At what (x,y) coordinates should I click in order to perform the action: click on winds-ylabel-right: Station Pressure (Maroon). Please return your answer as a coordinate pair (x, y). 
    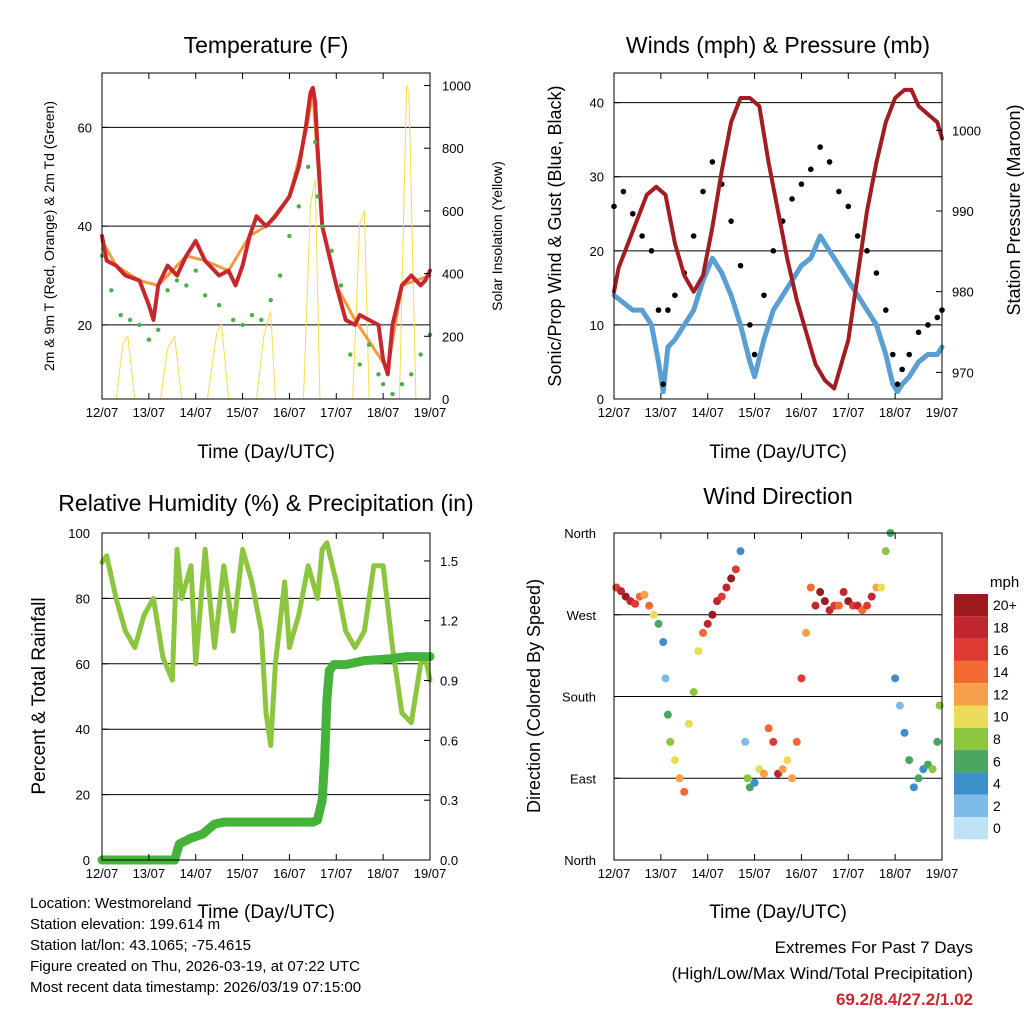
    Looking at the image, I should click on (1014, 209).